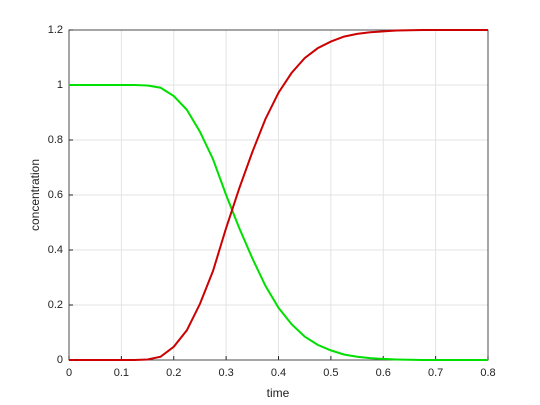  What do you see at coordinates (330, 373) in the screenshot?
I see `x-tick-label: 0.5` at bounding box center [330, 373].